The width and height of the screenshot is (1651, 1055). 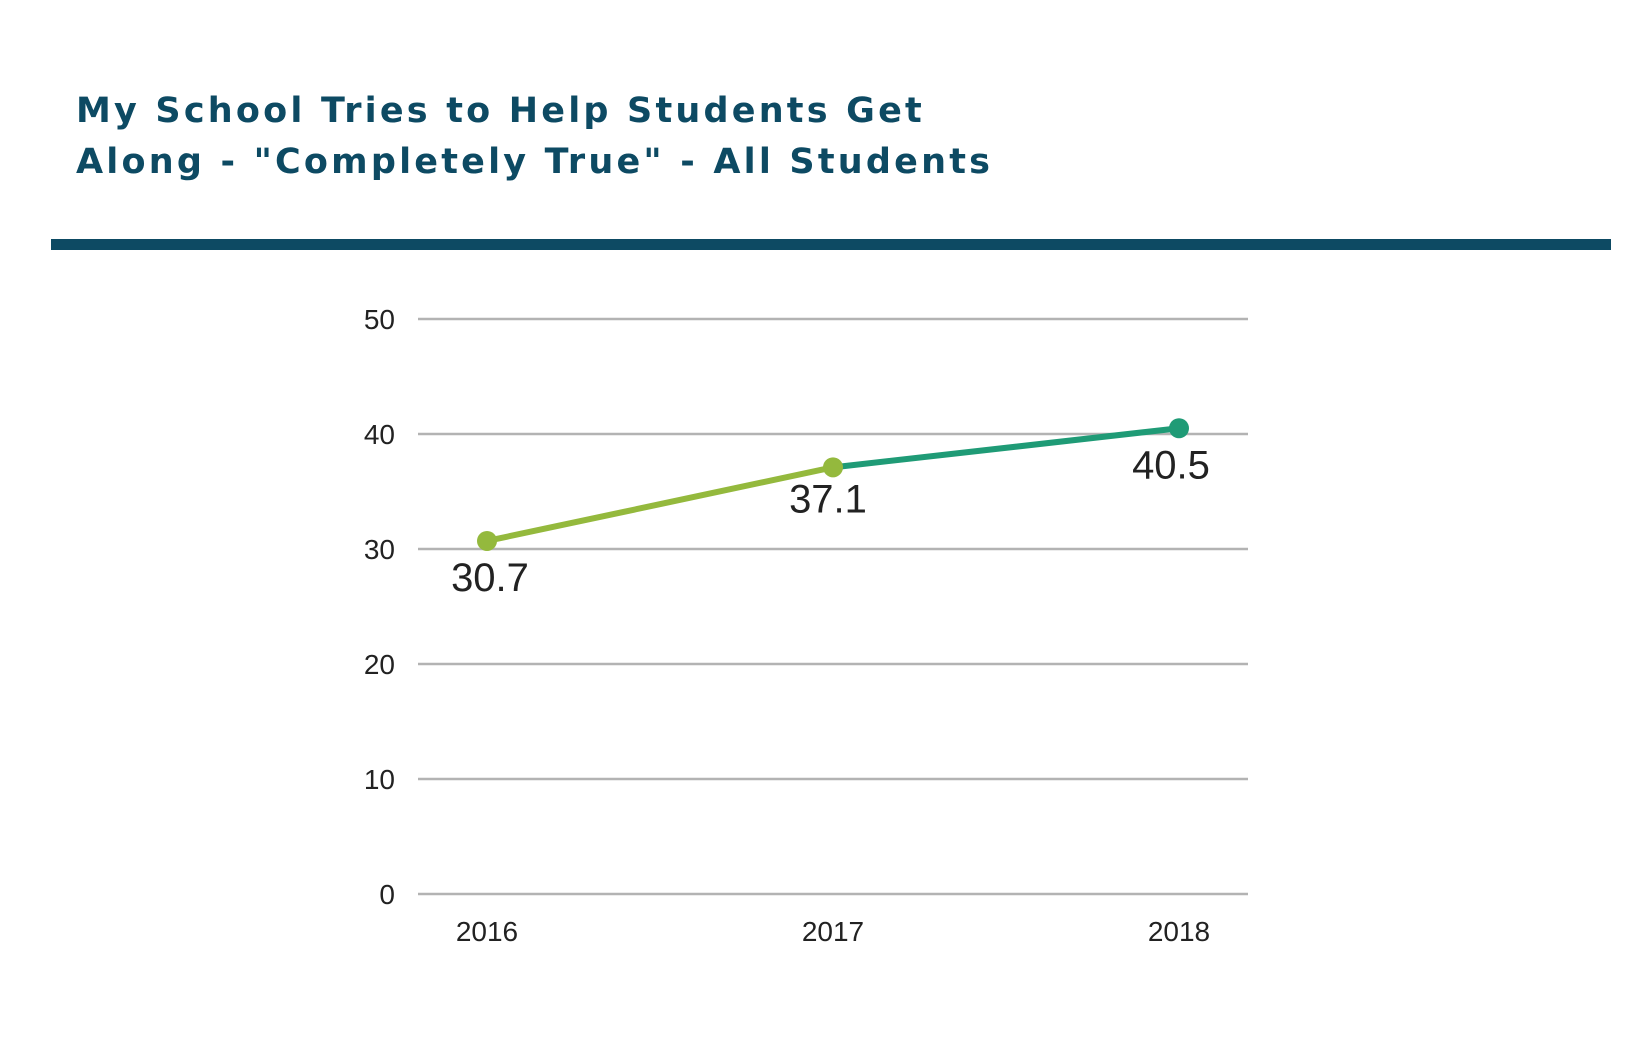 I want to click on x-axis-ticks: 2016 2017 2018, so click(x=833, y=931).